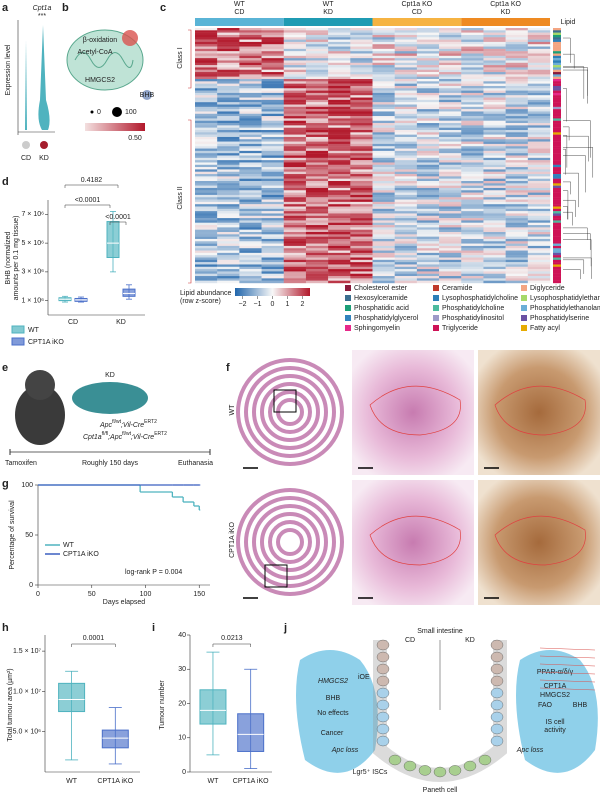 The image size is (600, 798). Describe the element at coordinates (115, 739) in the screenshot. I see `box` at that location.